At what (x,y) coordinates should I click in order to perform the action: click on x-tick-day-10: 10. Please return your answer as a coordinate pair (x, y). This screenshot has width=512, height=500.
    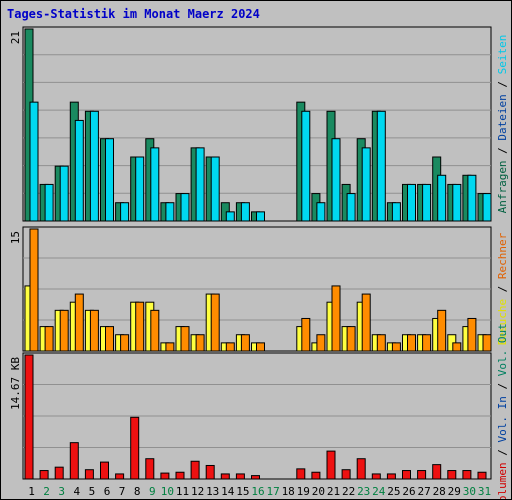
    Looking at the image, I should click on (167, 491).